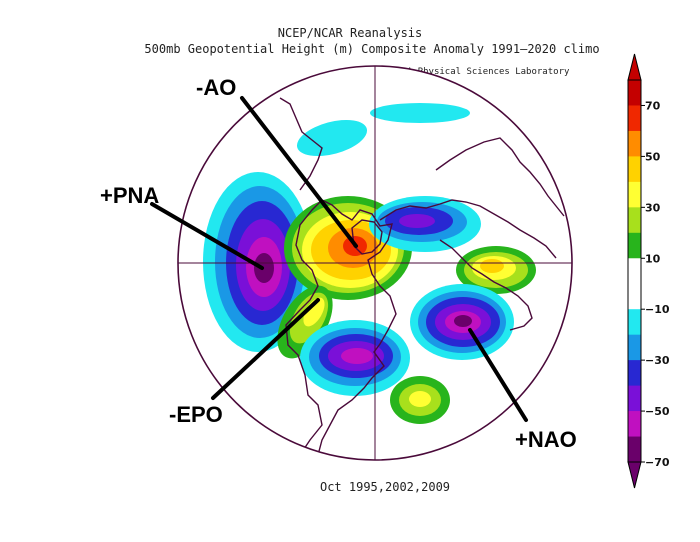  Describe the element at coordinates (480, 72) in the screenshot. I see `credit-label: NOAA Physical Sciences Laboratory` at that location.